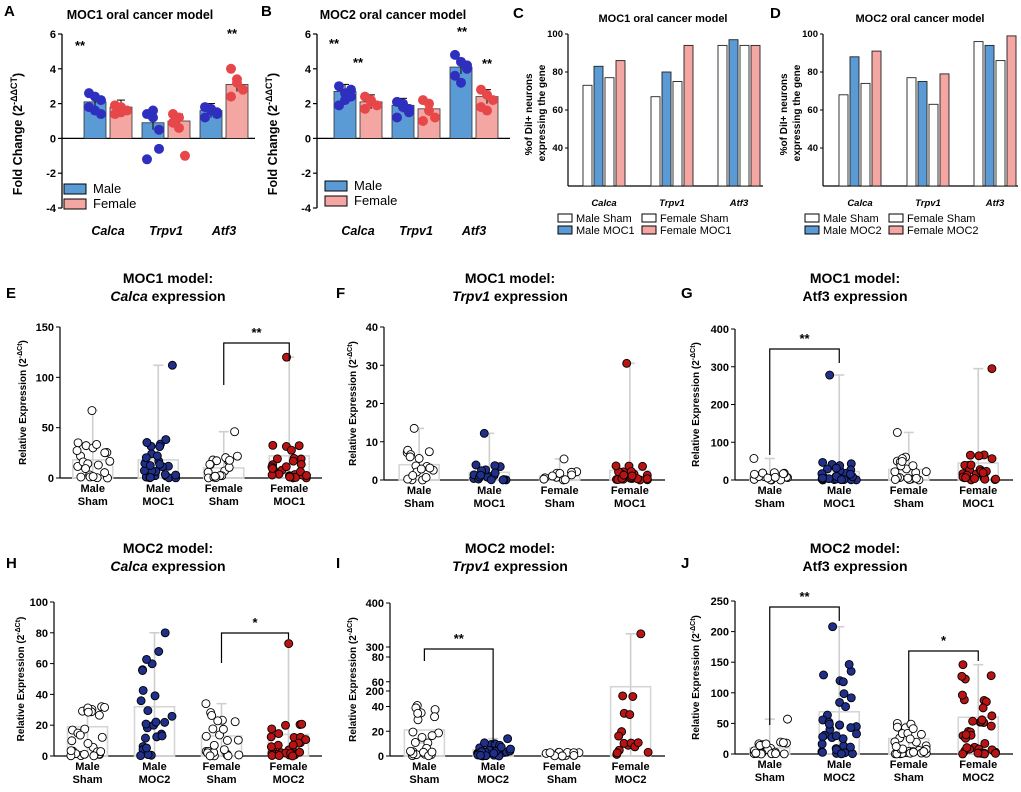  What do you see at coordinates (372, 366) in the screenshot?
I see `y-tick-label: 30` at bounding box center [372, 366].